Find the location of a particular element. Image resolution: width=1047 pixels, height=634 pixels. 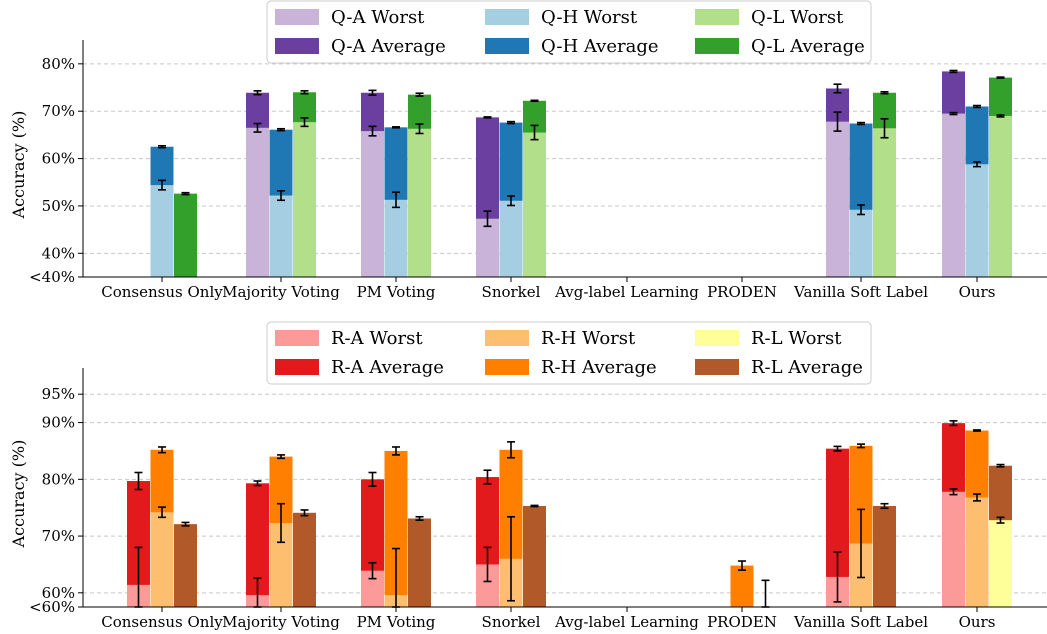

legend-label: R-H Worst is located at coordinates (588, 338).